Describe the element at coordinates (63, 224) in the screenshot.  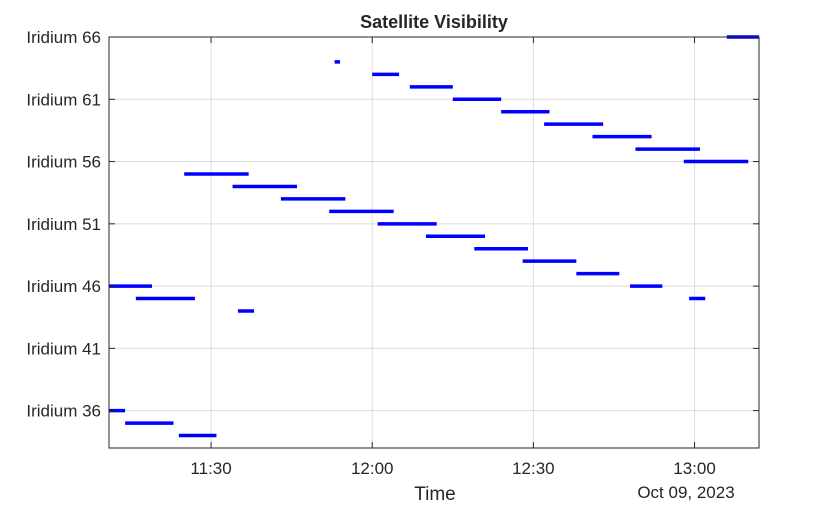
I see `y-tick-label: Iridium 51` at that location.